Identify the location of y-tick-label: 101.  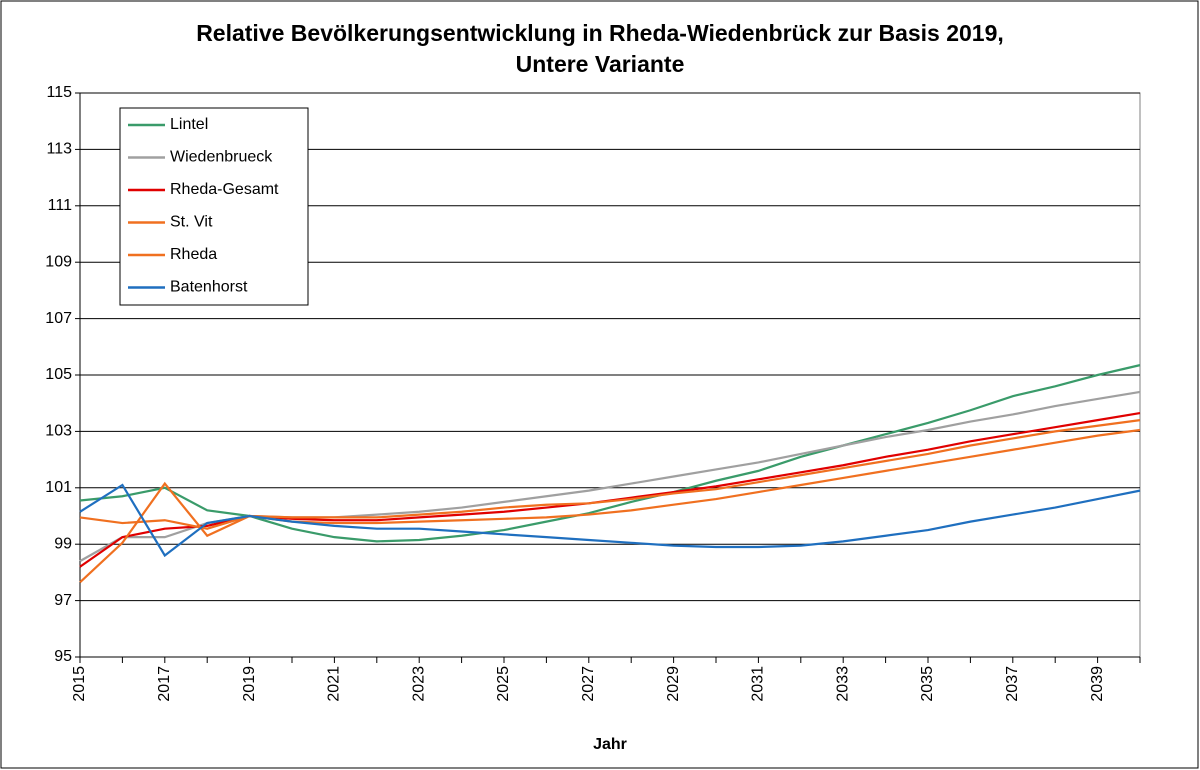
(58, 487).